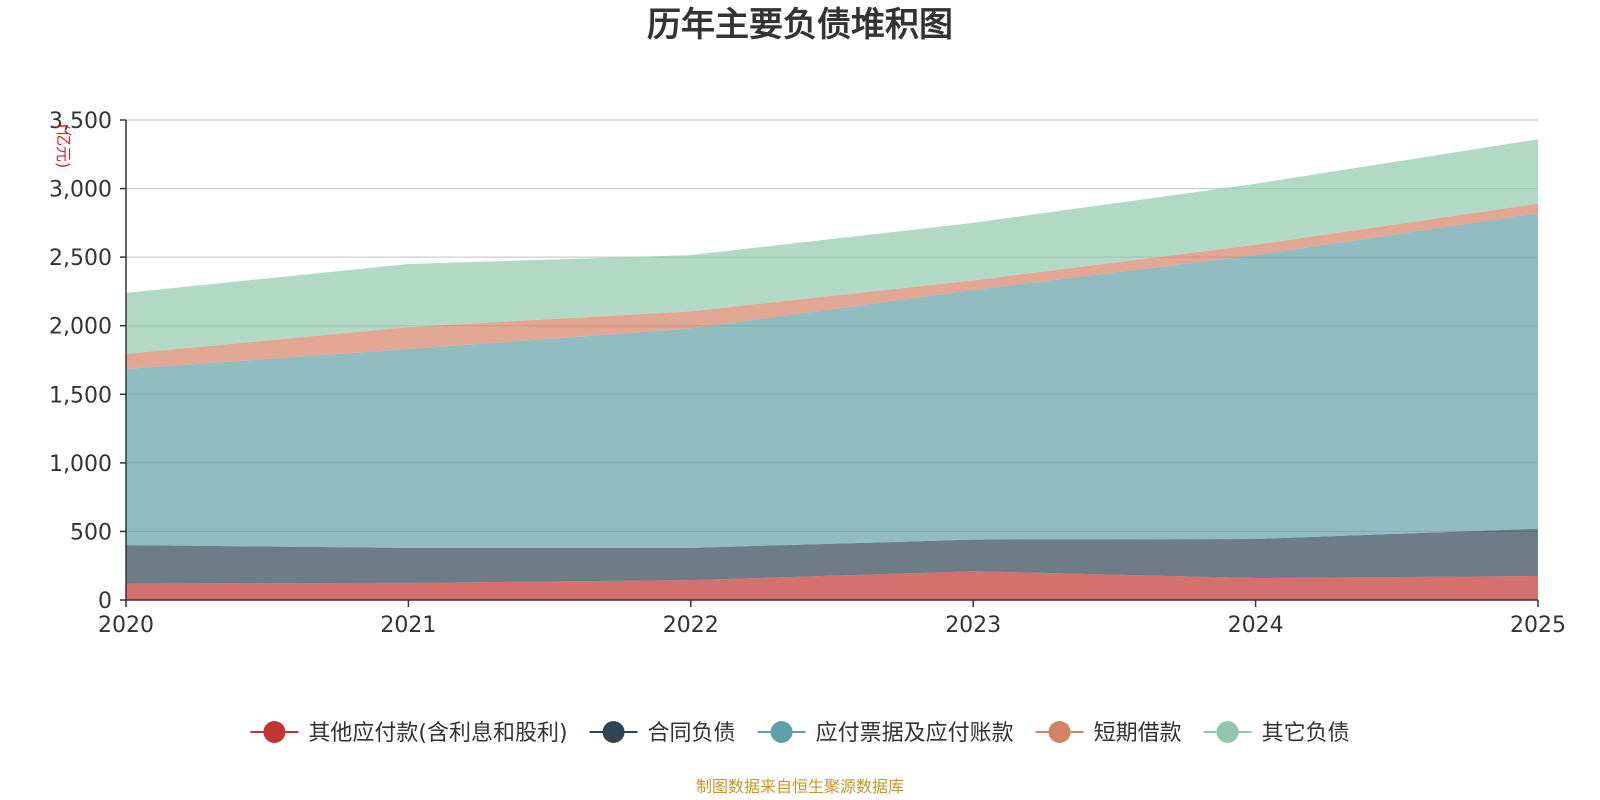  I want to click on x-tick-label: 2020, so click(126, 625).